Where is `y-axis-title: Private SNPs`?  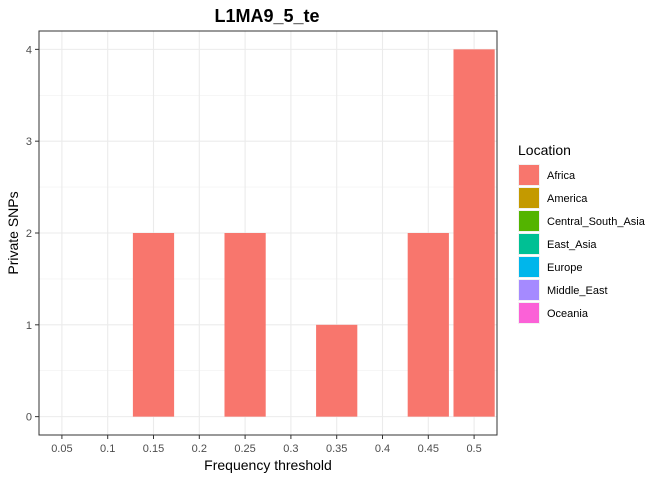
y-axis-title: Private SNPs is located at coordinates (13, 232).